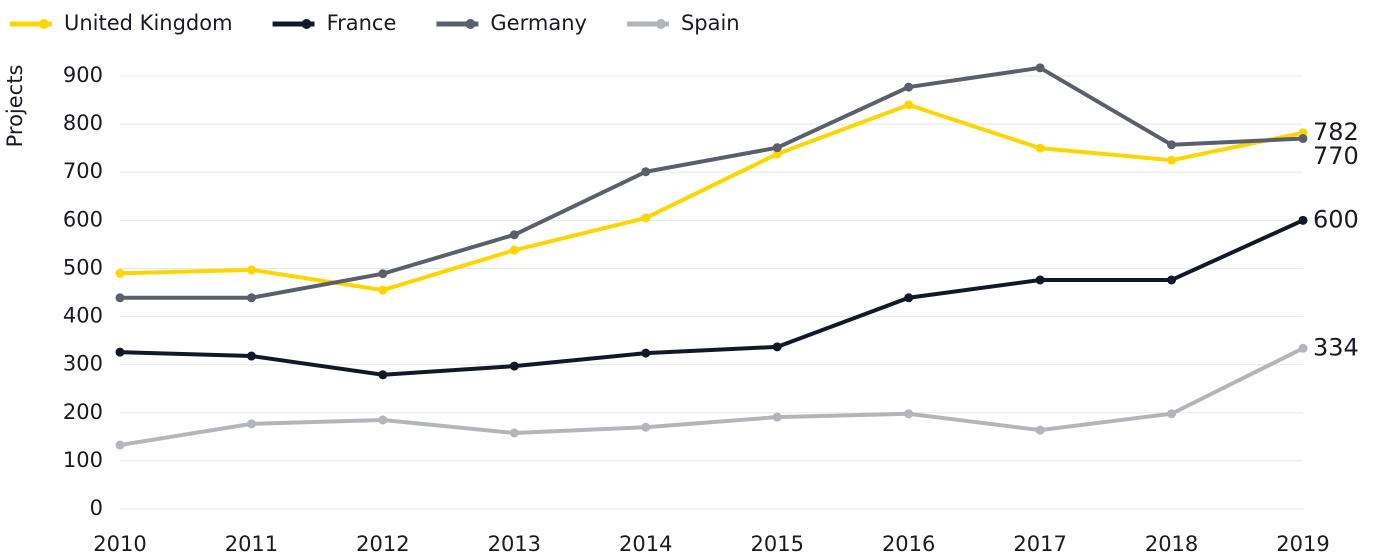 This screenshot has width=1378, height=557. Describe the element at coordinates (251, 544) in the screenshot. I see `x-tick-label: 2011` at that location.